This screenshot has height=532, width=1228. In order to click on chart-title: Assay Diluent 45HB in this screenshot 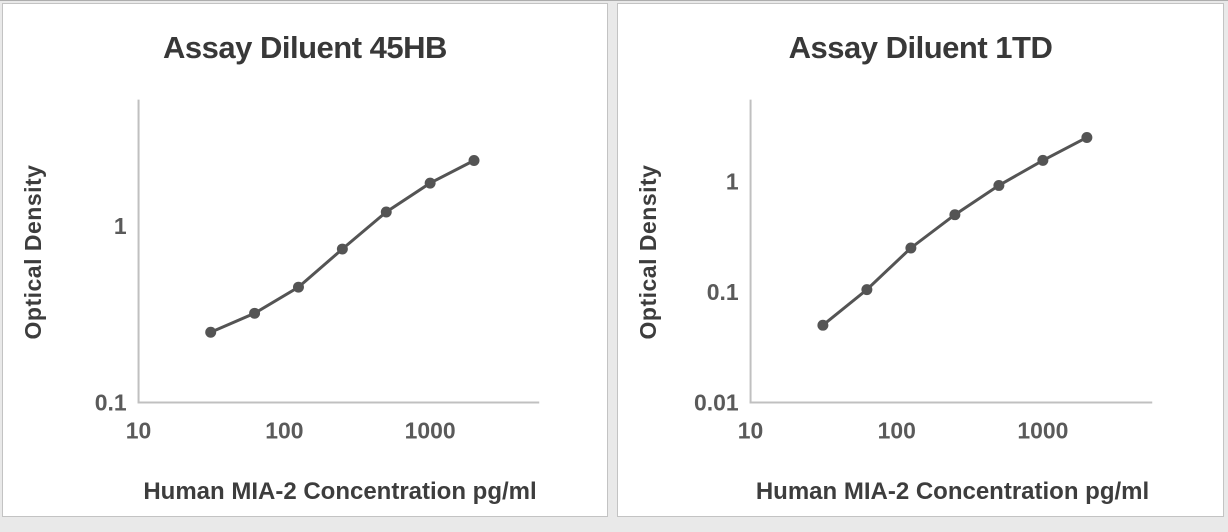, I will do `click(305, 47)`.